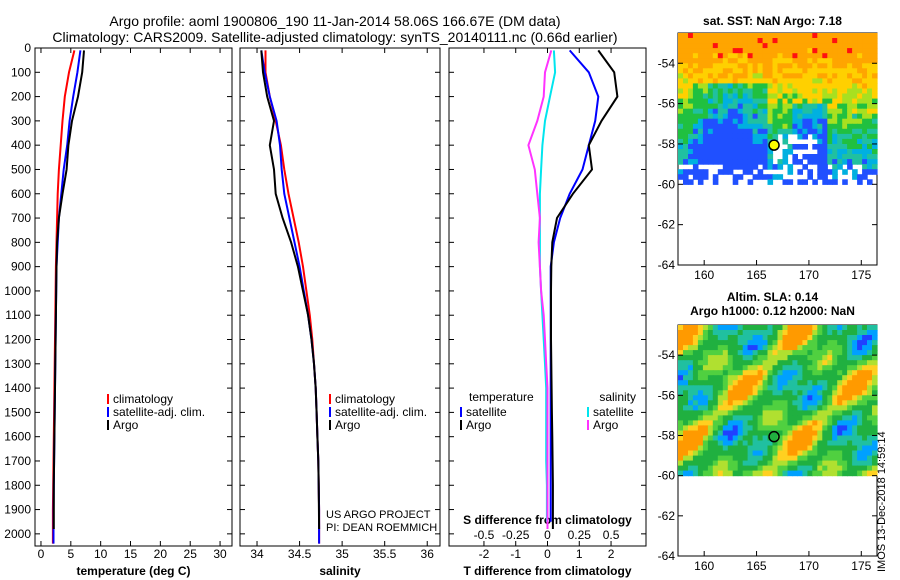  What do you see at coordinates (809, 275) in the screenshot?
I see `sst-map-x-tick-label: 170` at bounding box center [809, 275].